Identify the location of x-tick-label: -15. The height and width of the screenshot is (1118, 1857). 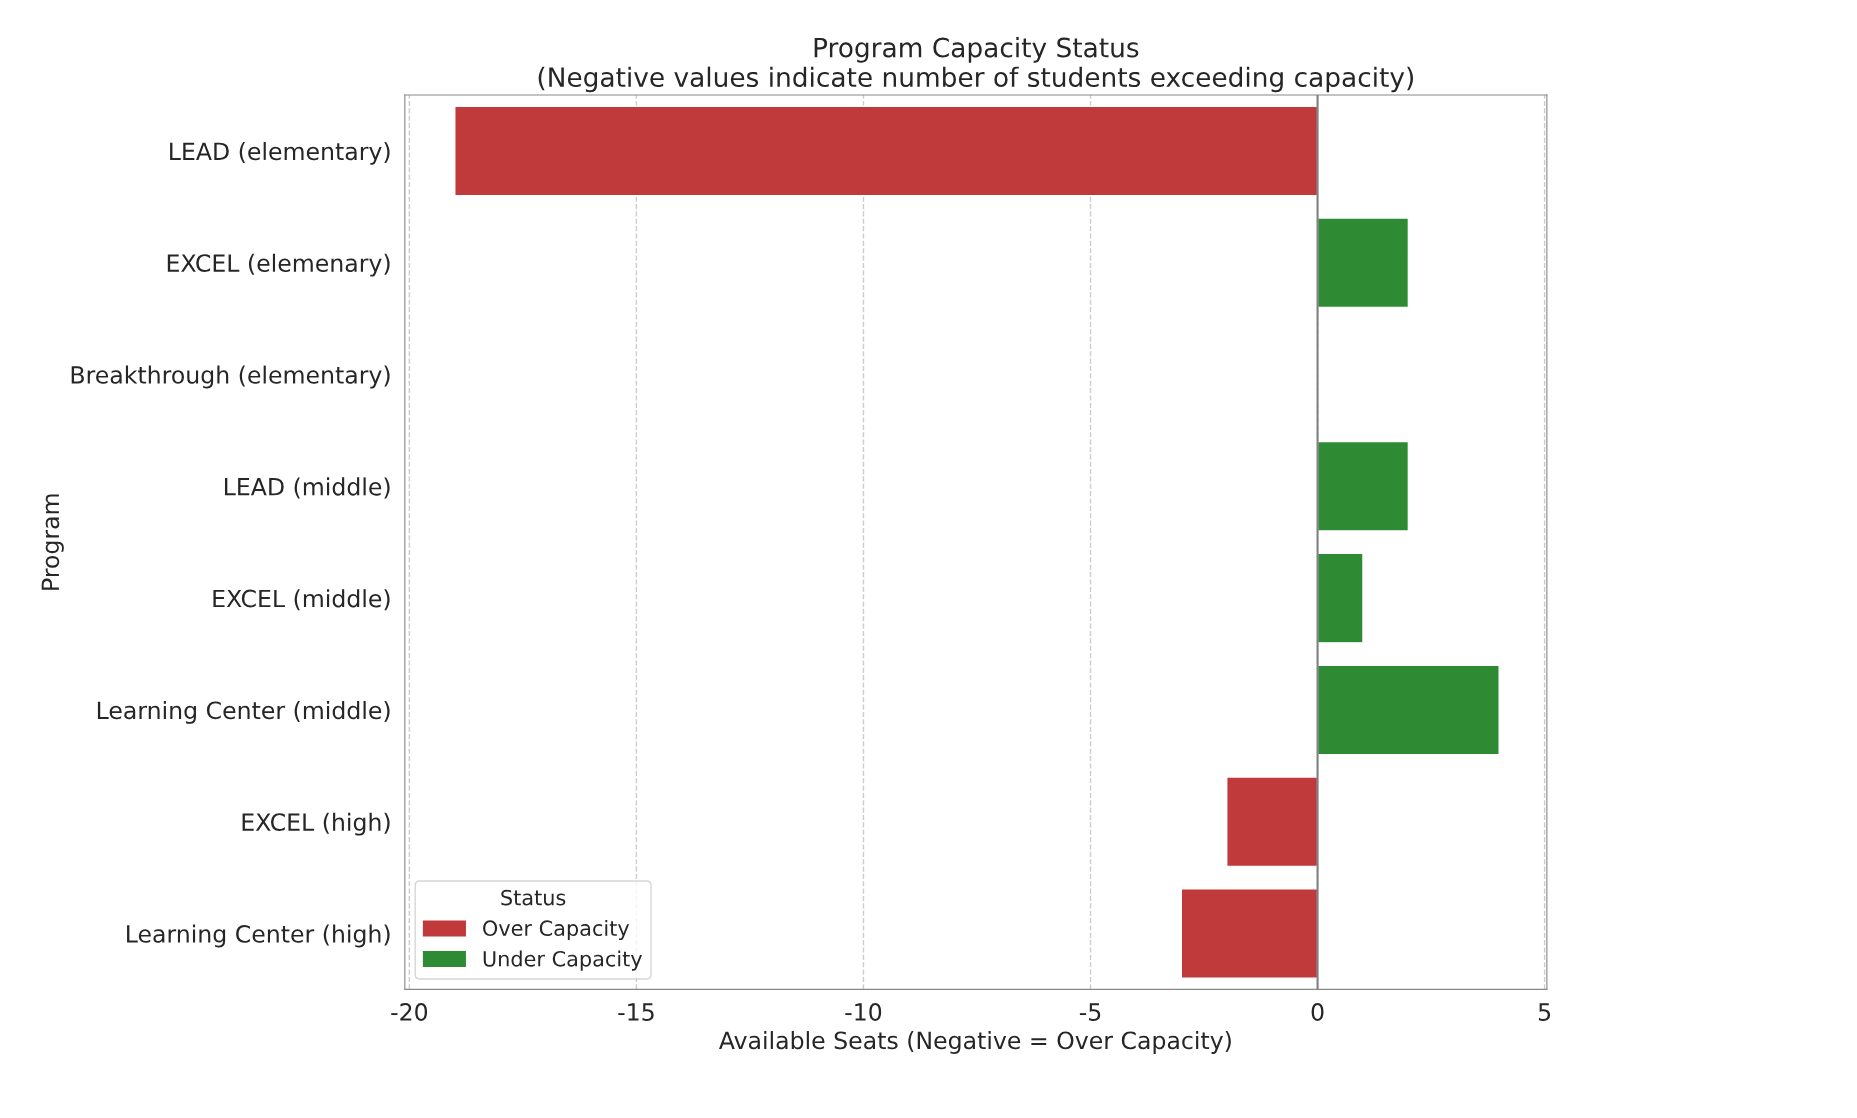
(636, 1012).